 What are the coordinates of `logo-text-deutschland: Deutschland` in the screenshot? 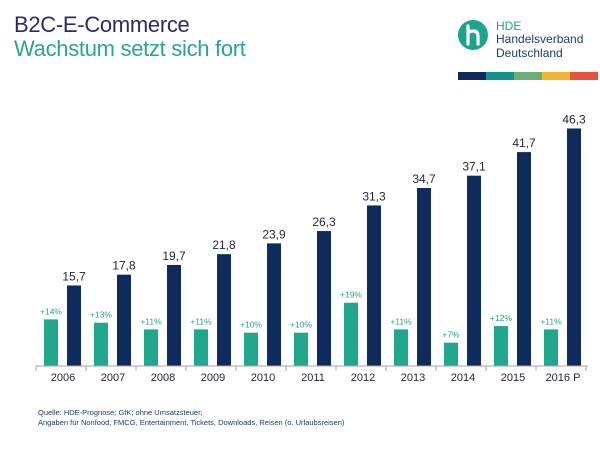 It's located at (529, 53).